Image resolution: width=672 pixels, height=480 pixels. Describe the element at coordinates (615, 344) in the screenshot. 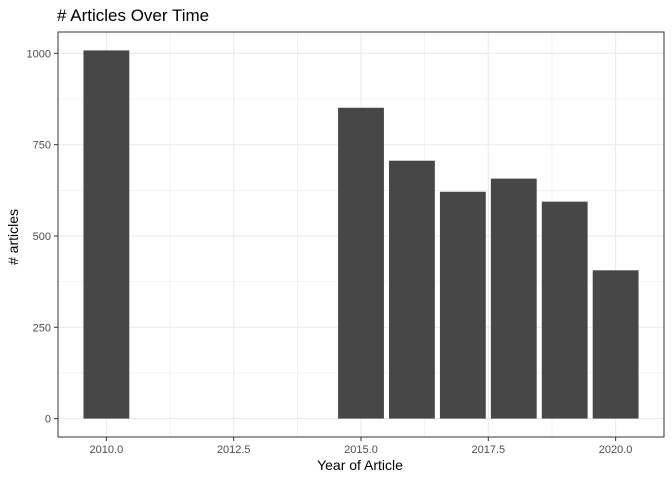

I see `bar-2020` at that location.